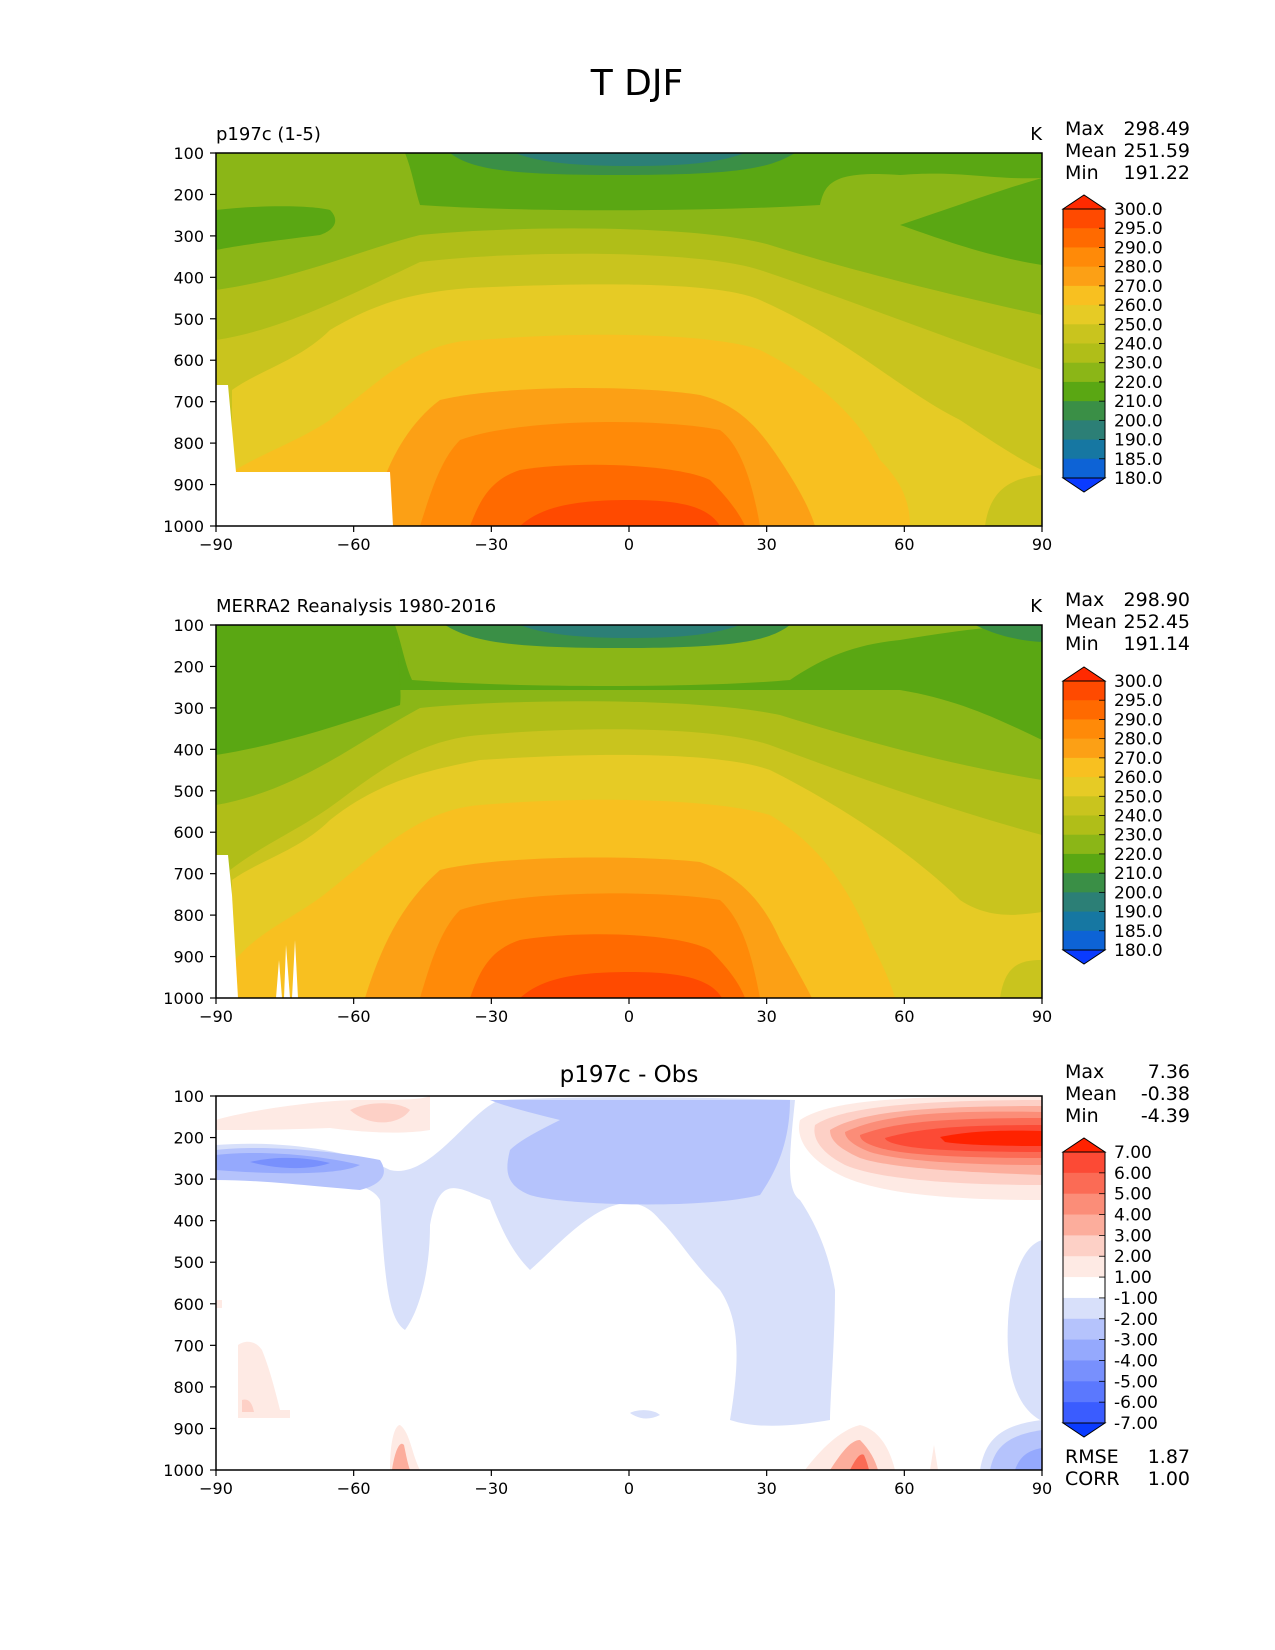 This screenshot has height=1650, width=1275. I want to click on x-tick-label: 0, so click(629, 544).